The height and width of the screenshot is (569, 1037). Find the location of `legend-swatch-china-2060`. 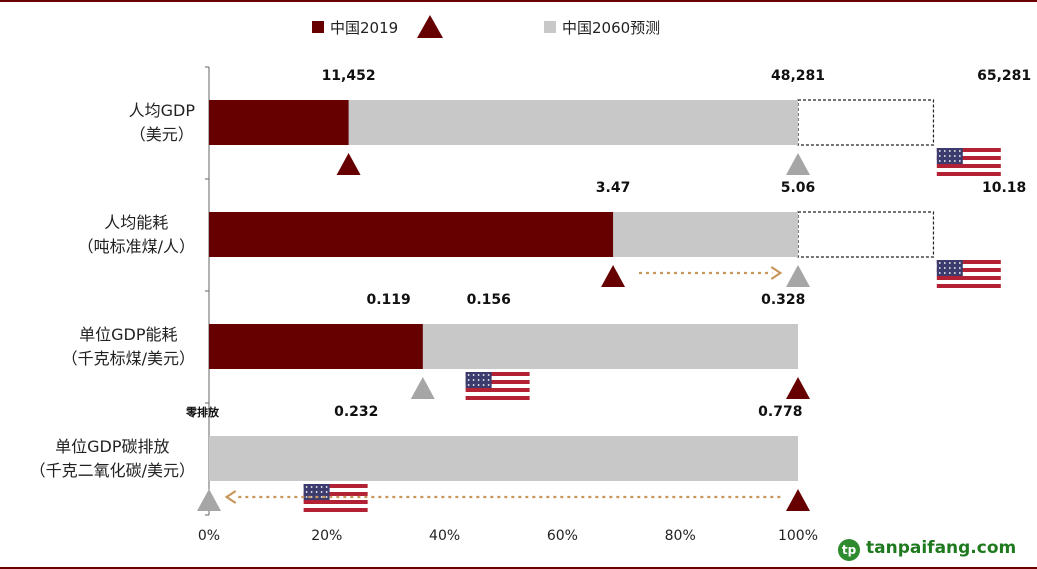

legend-swatch-china-2060 is located at coordinates (550, 27).